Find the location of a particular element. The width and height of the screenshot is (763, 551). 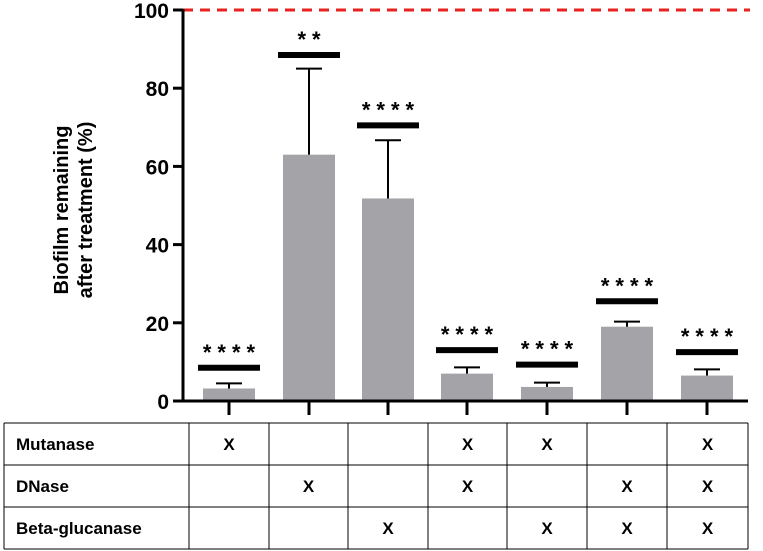

table-cell-r3-c5: X is located at coordinates (547, 528).